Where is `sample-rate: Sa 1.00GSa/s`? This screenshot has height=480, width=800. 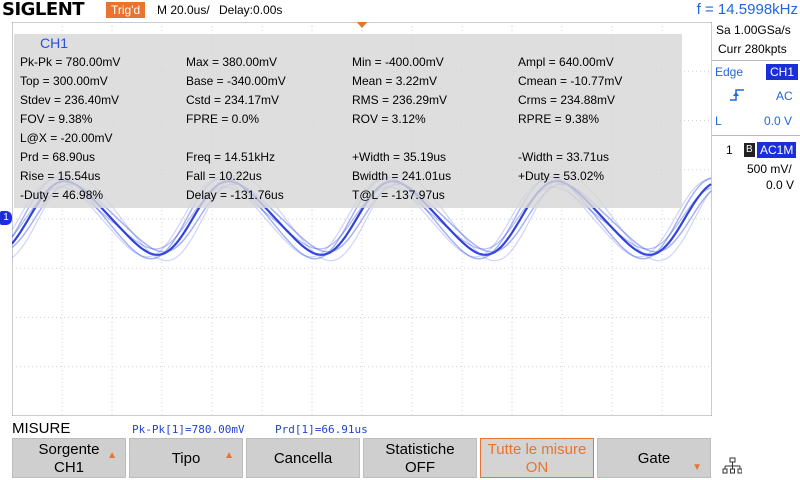
sample-rate: Sa 1.00GSa/s is located at coordinates (753, 30).